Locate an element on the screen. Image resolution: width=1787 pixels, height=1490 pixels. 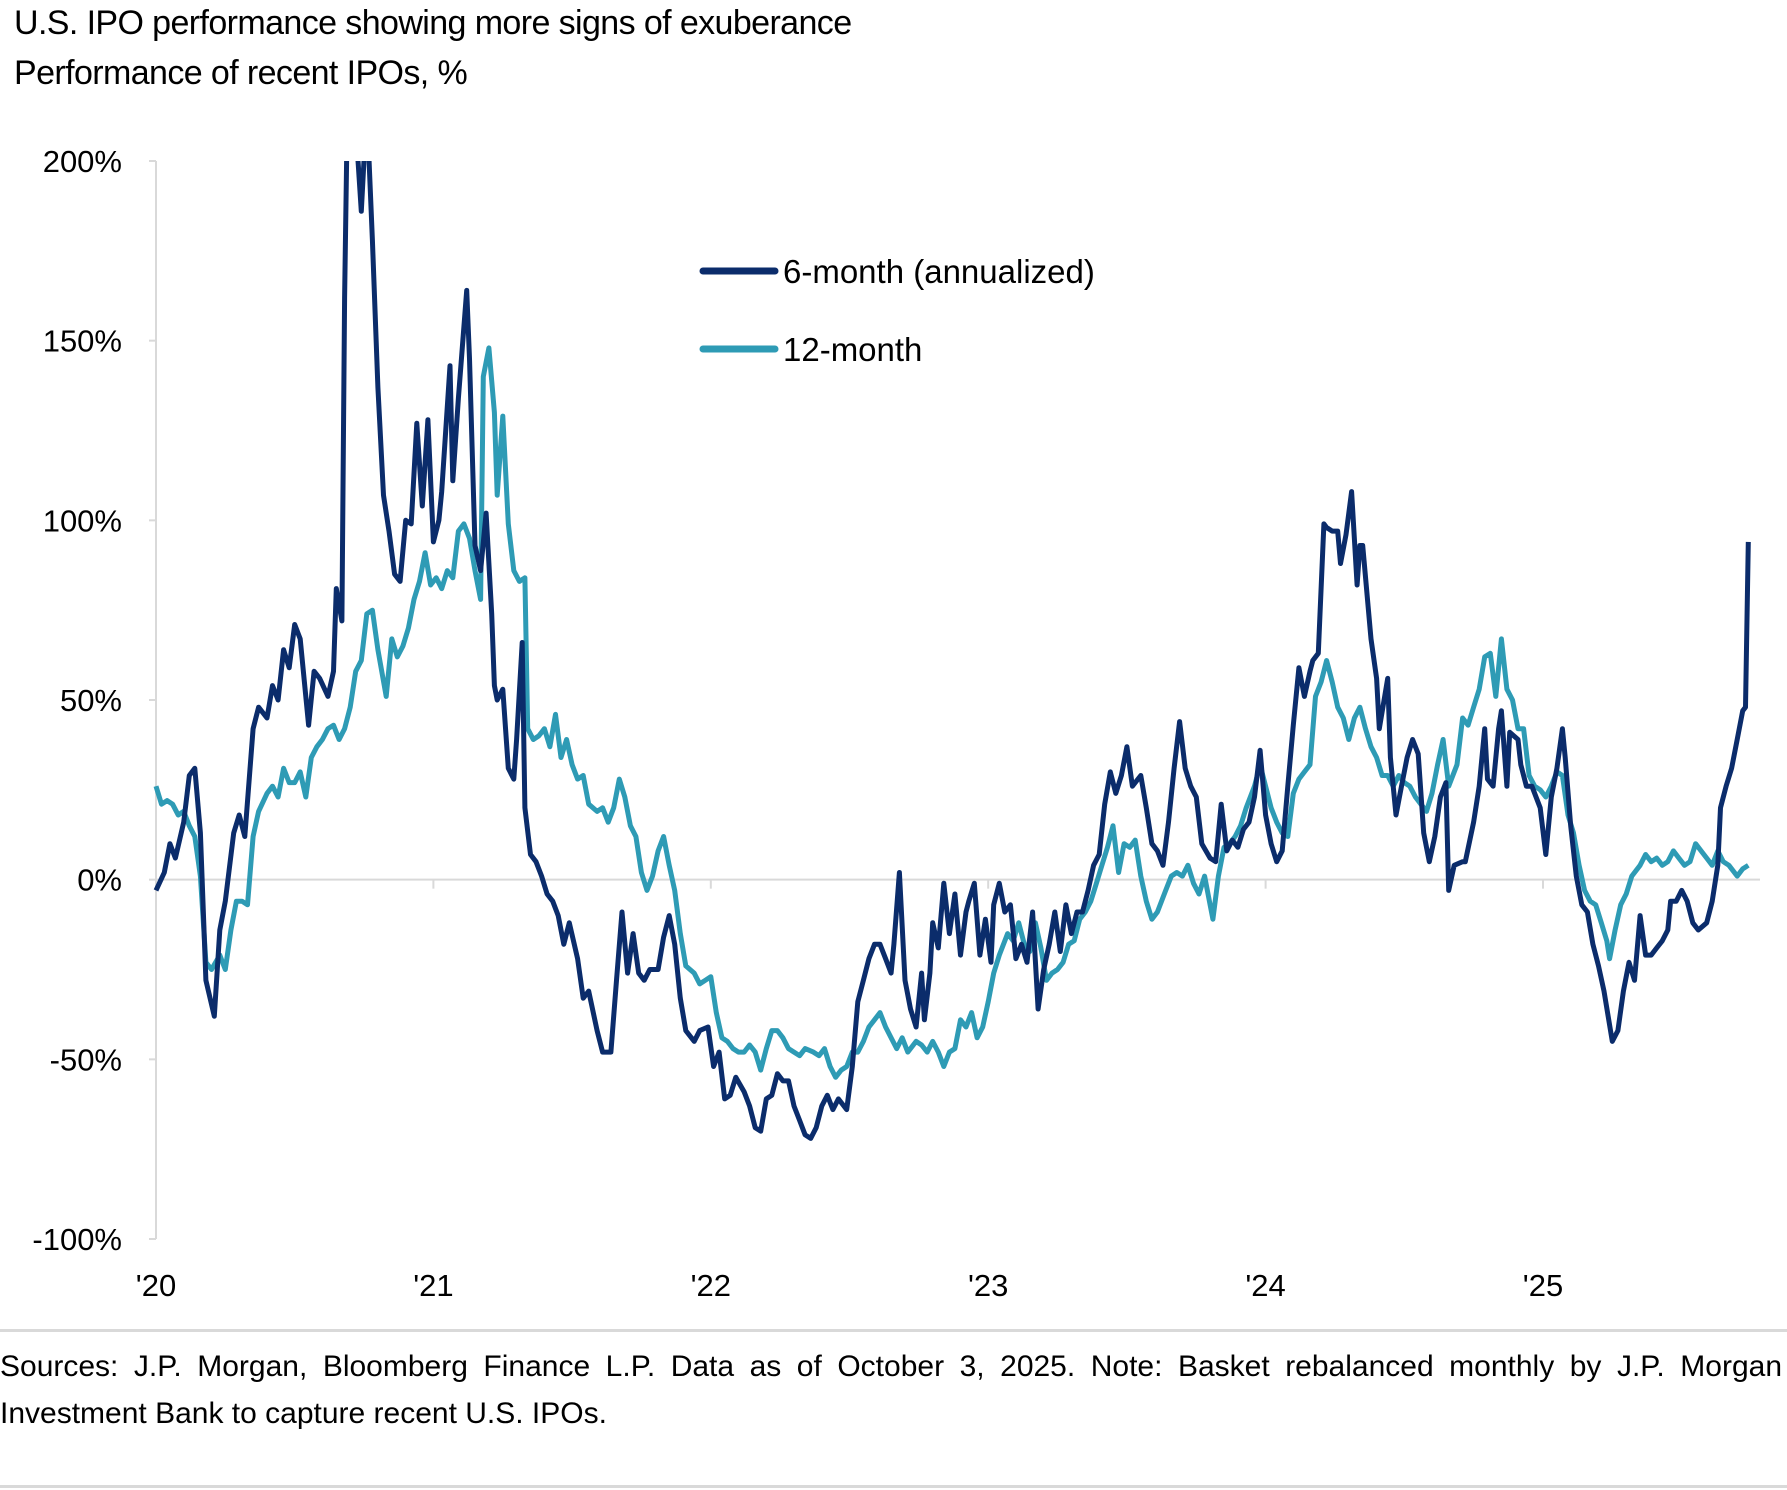
x-tick-label: '20 is located at coordinates (156, 1285).